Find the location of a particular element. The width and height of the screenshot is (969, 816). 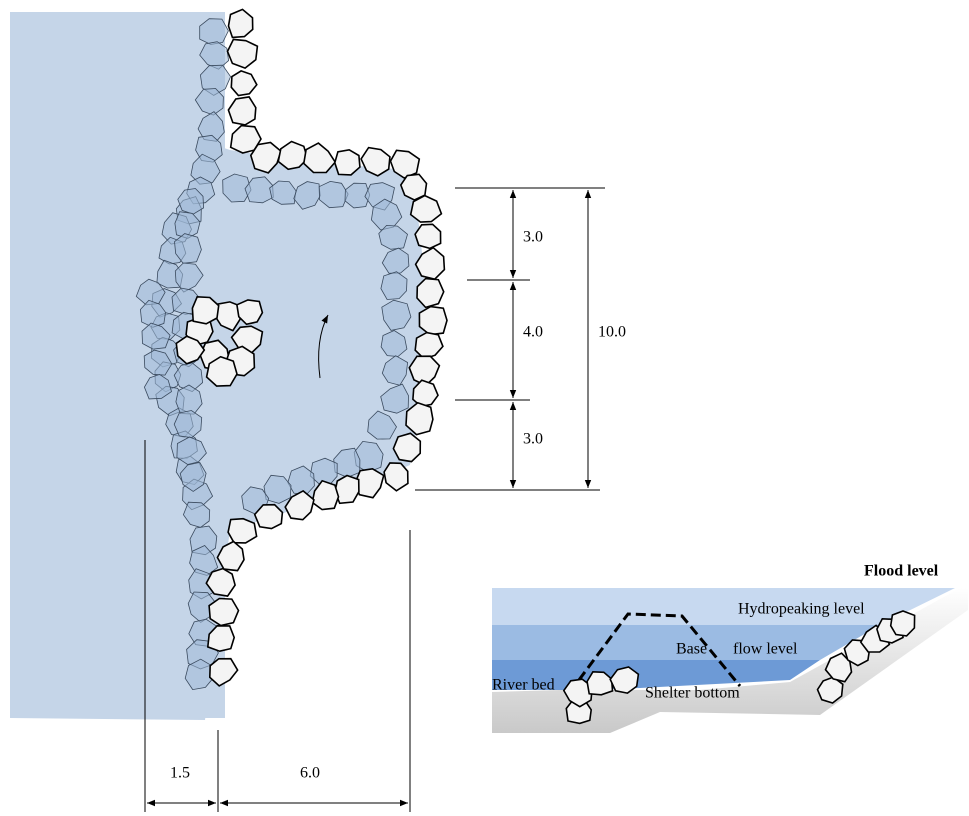

label: Base is located at coordinates (691, 649).